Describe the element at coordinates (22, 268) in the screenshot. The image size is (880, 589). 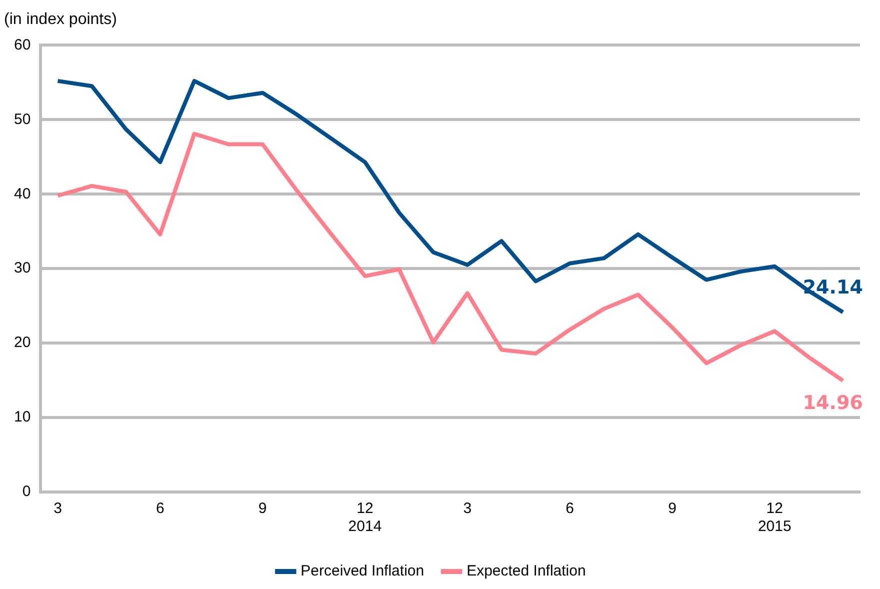
I see `y-tick-label: 30` at that location.